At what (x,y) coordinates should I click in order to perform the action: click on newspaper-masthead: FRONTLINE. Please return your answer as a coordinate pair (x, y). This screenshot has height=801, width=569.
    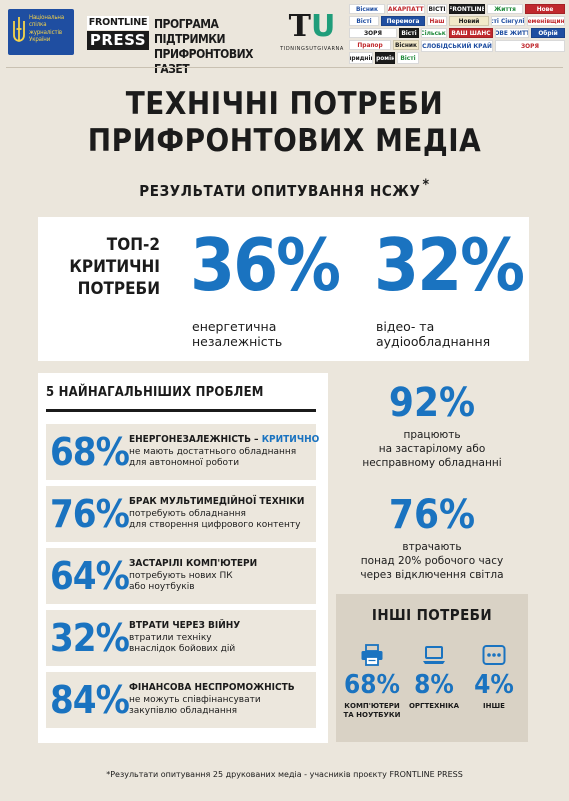
    Looking at the image, I should click on (467, 9).